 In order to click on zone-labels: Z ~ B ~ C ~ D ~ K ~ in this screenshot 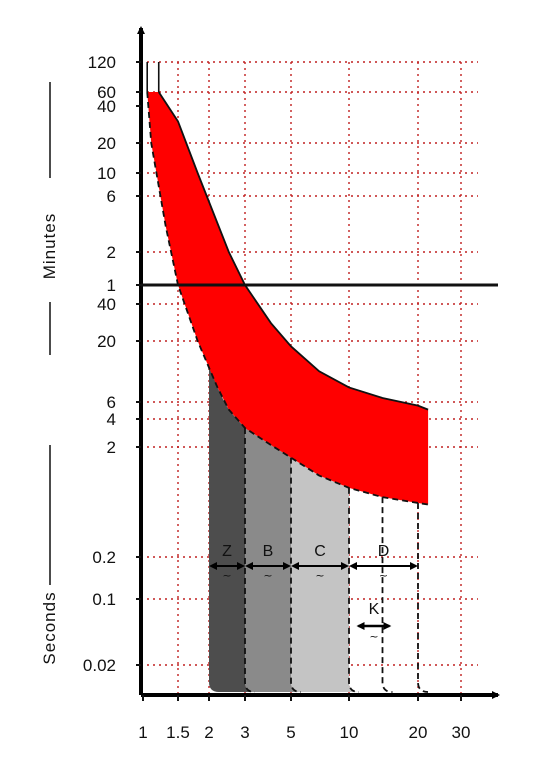, I will do `click(313, 593)`.